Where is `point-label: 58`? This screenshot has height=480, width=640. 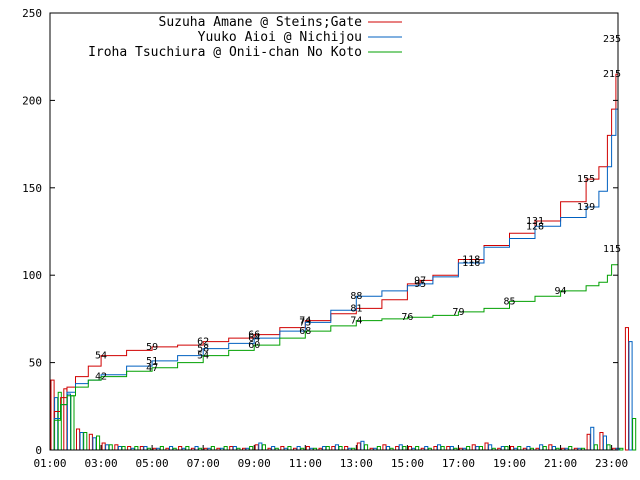 point-label: 58 is located at coordinates (203, 349).